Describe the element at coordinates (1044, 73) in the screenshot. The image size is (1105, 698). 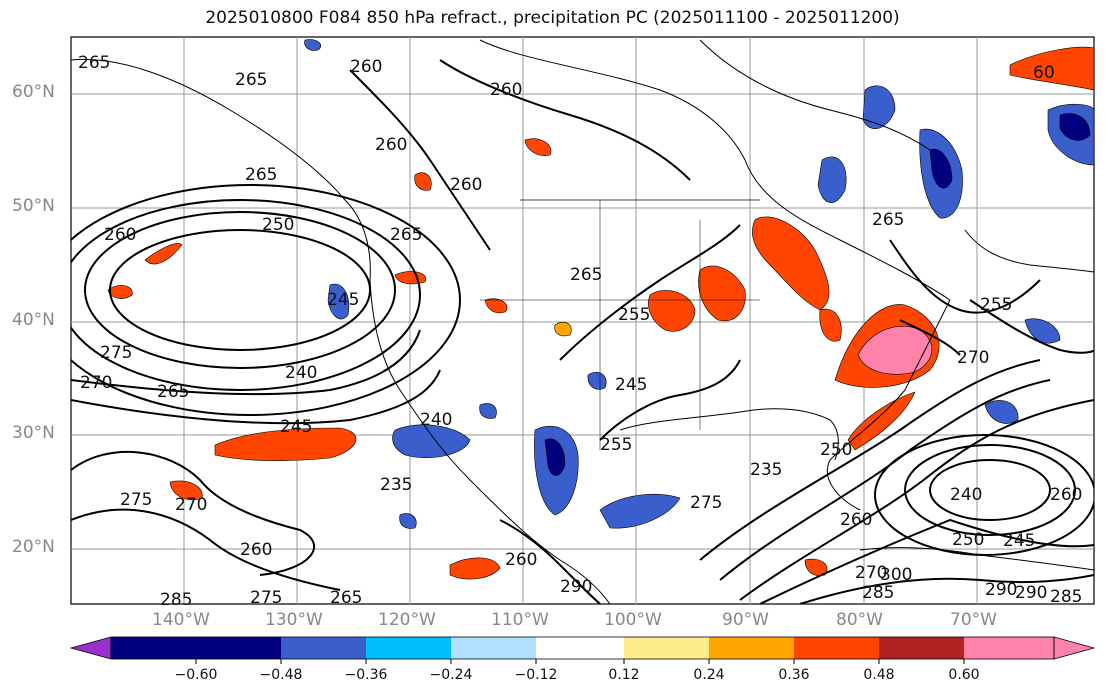
I see `contour-label: 60` at that location.